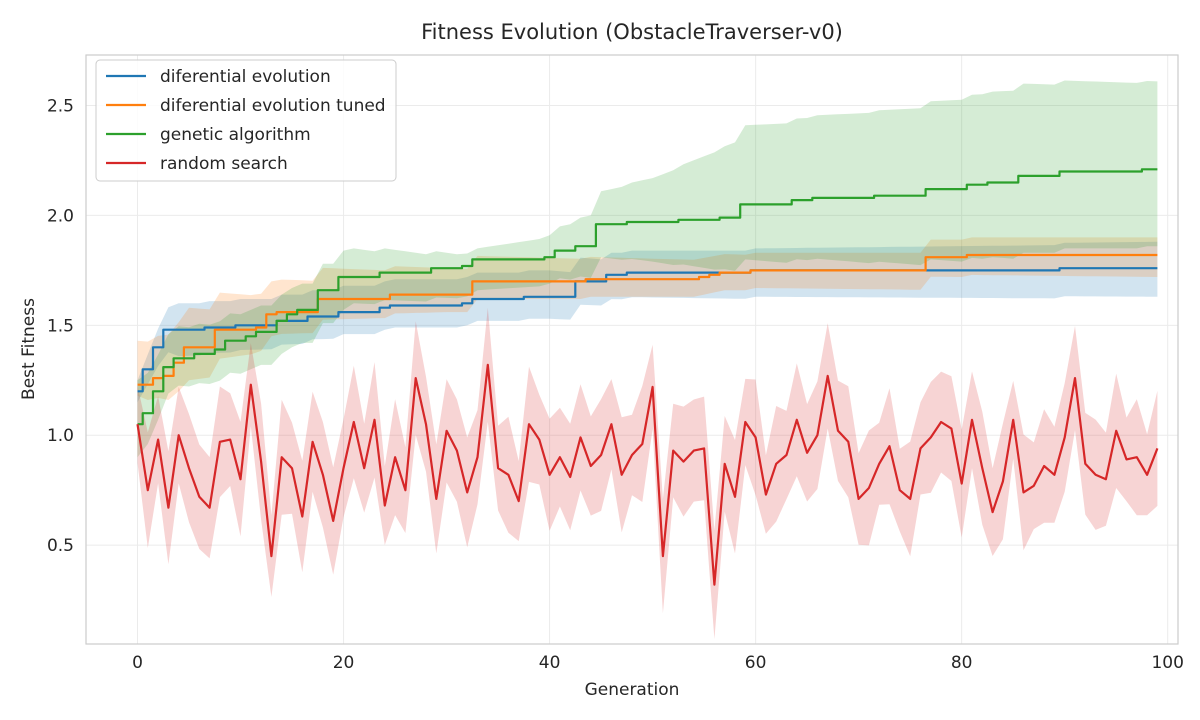  I want to click on y-tick-label: 2.5, so click(60, 107).